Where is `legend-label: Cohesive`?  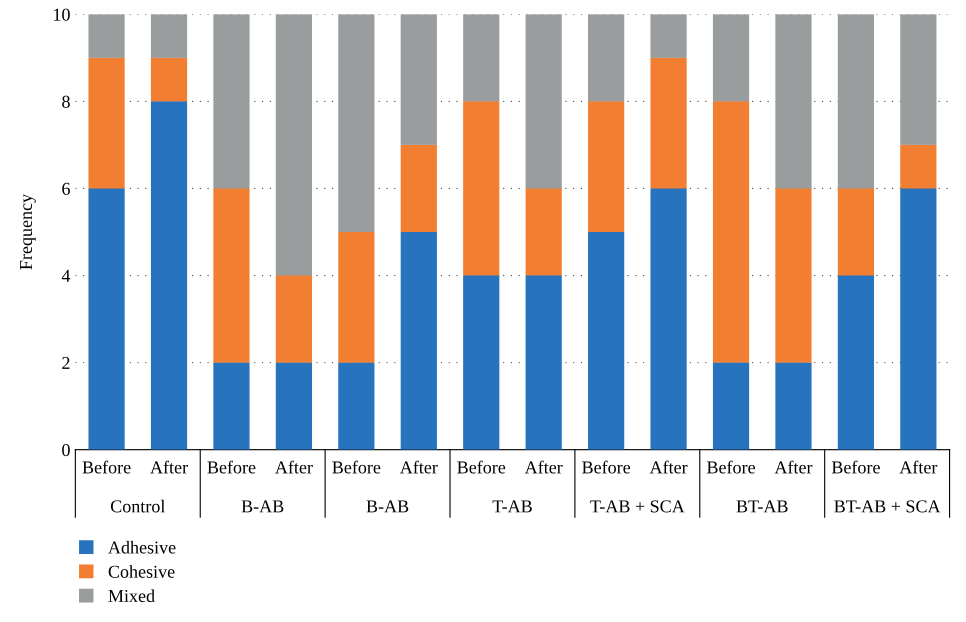
legend-label: Cohesive is located at coordinates (141, 571).